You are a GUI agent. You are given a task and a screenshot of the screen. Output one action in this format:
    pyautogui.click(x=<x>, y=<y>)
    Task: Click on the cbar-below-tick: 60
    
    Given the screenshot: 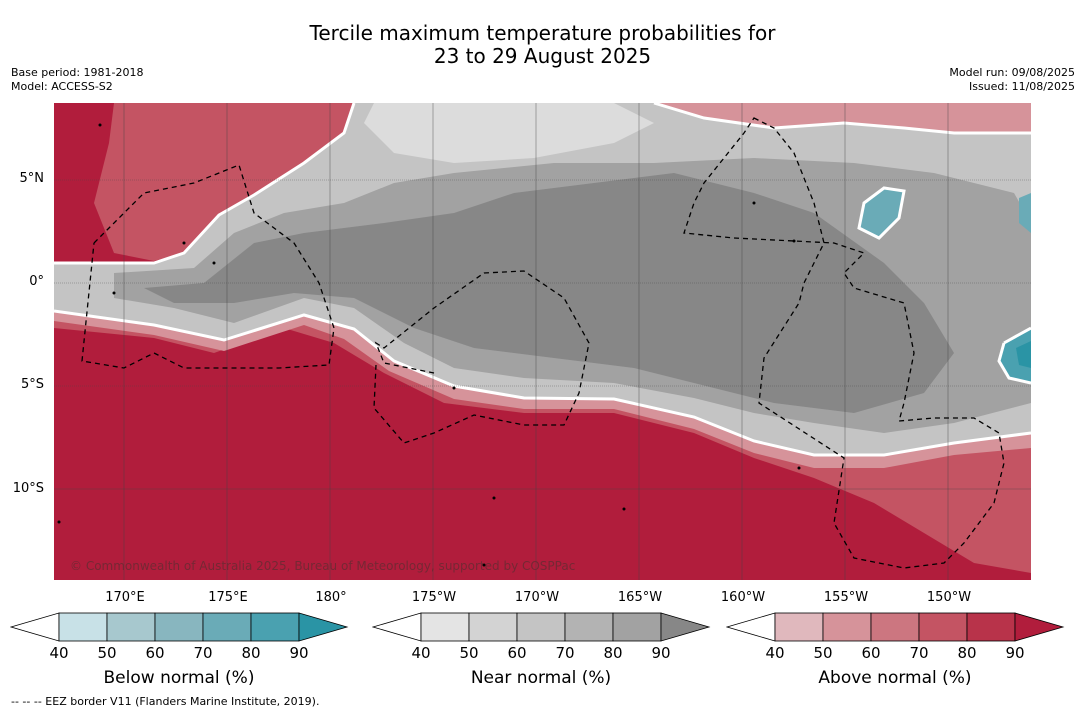 What is the action you would take?
    pyautogui.click(x=155, y=653)
    